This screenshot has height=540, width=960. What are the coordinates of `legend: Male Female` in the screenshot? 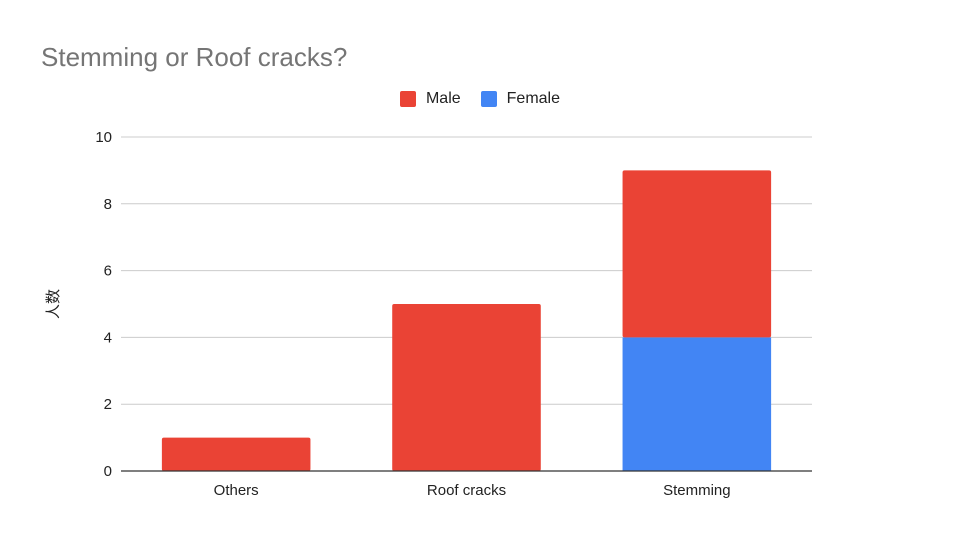 It's located at (480, 99).